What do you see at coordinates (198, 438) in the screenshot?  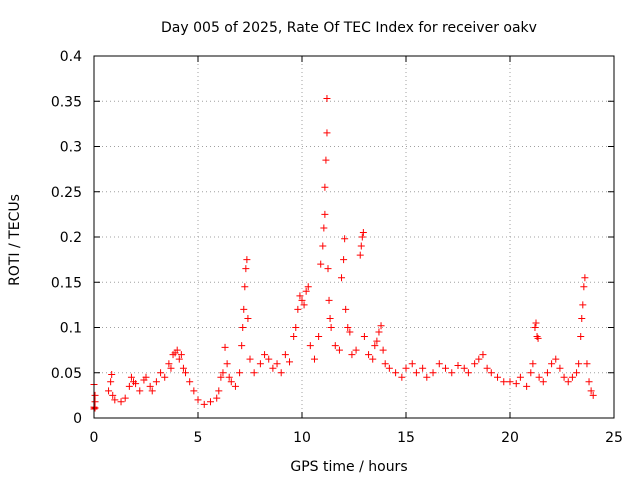 I see `x-tick-label: 5` at bounding box center [198, 438].